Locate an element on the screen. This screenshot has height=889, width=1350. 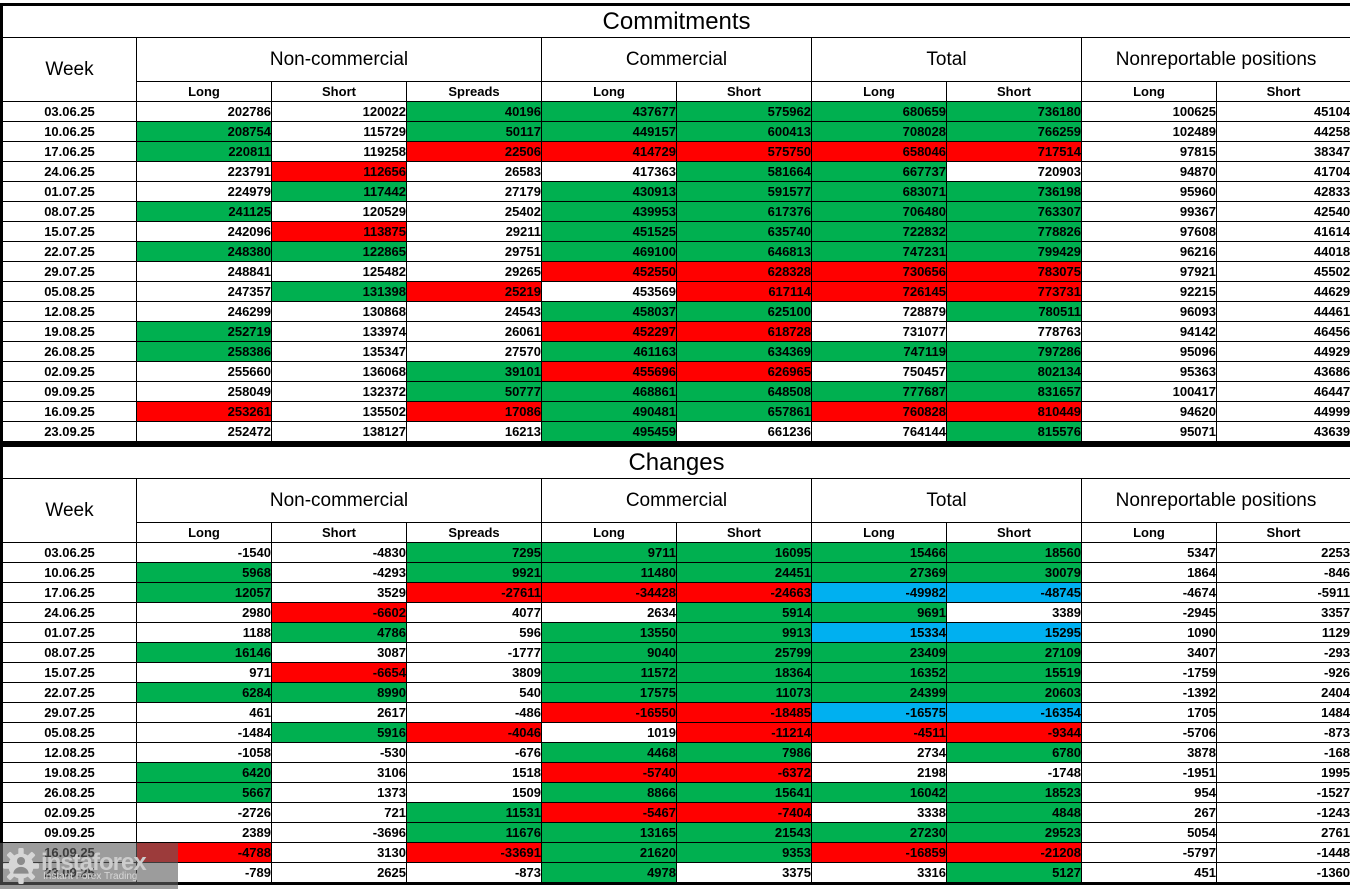
value-cell: 248841 is located at coordinates (204, 271).